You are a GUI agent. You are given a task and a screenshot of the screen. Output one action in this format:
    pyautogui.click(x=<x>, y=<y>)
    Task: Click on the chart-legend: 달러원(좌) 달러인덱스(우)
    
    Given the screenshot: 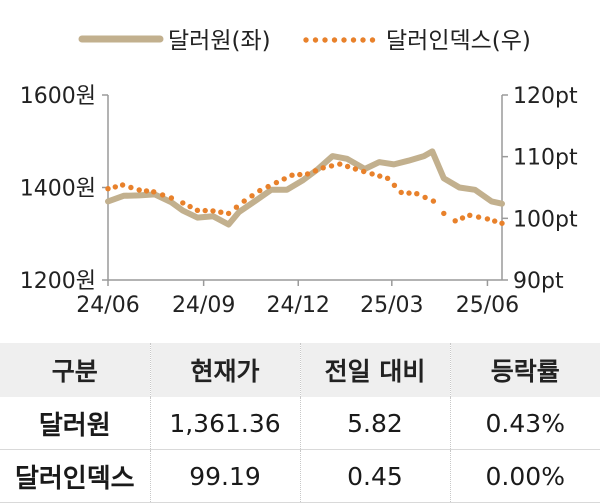 What is the action you would take?
    pyautogui.click(x=304, y=41)
    